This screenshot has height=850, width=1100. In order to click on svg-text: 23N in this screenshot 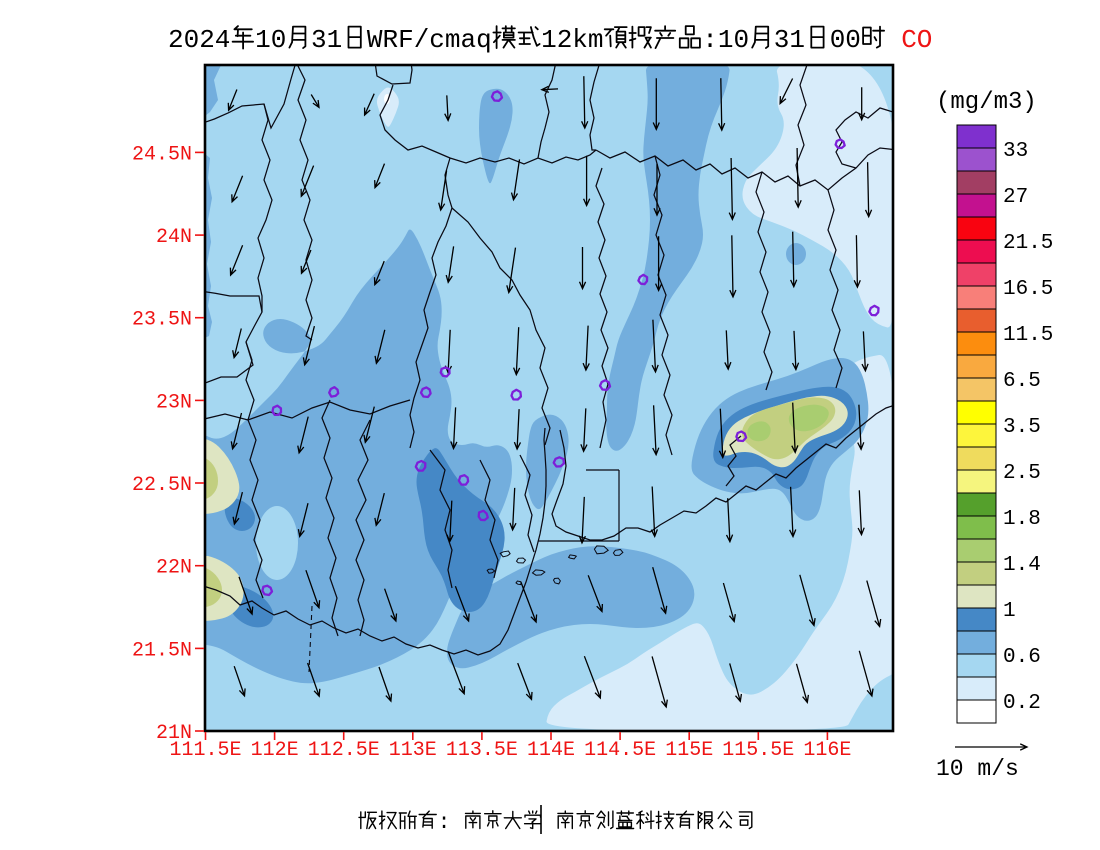, I will do `click(174, 402)`.